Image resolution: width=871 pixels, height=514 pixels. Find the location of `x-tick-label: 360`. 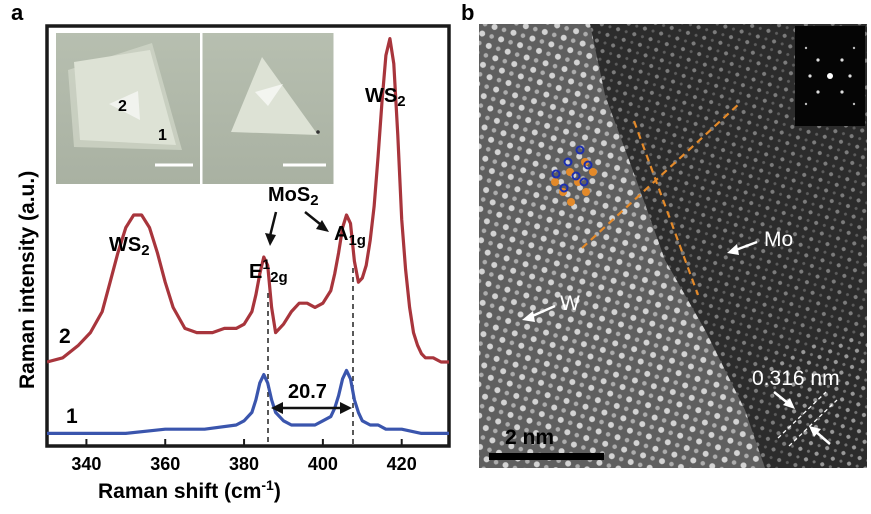

x-tick-label: 360 is located at coordinates (165, 464).